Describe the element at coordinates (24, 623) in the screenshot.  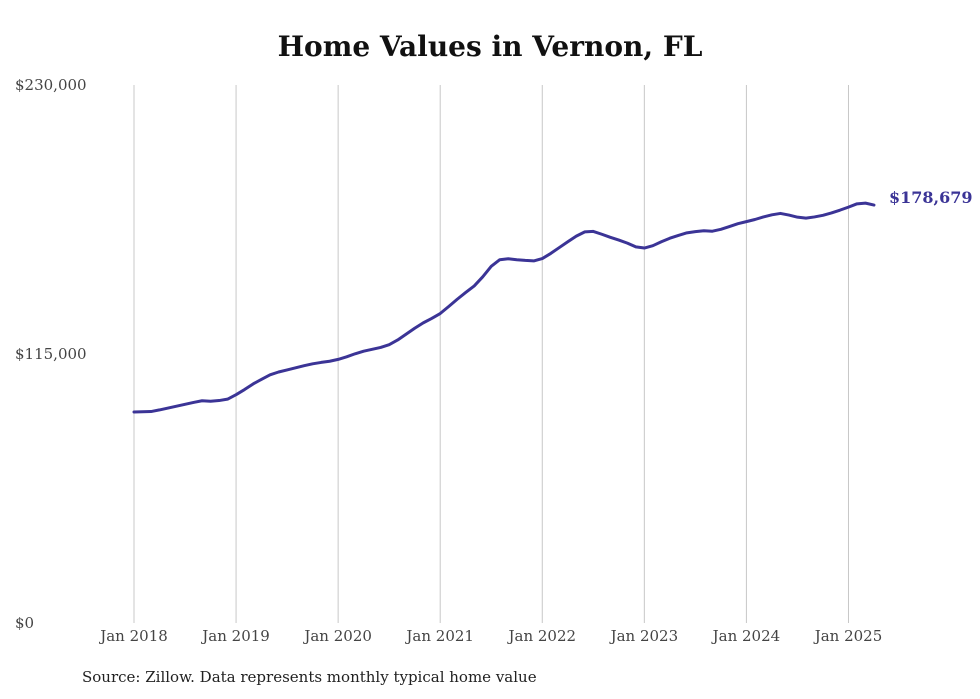
I see `y-tick-label: $0` at that location.